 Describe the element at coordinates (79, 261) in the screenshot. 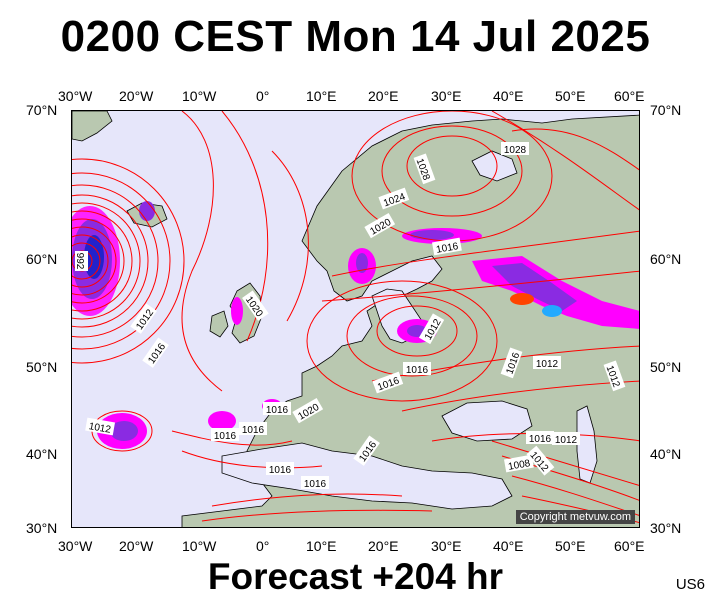

I see `isobar-label: 992` at that location.